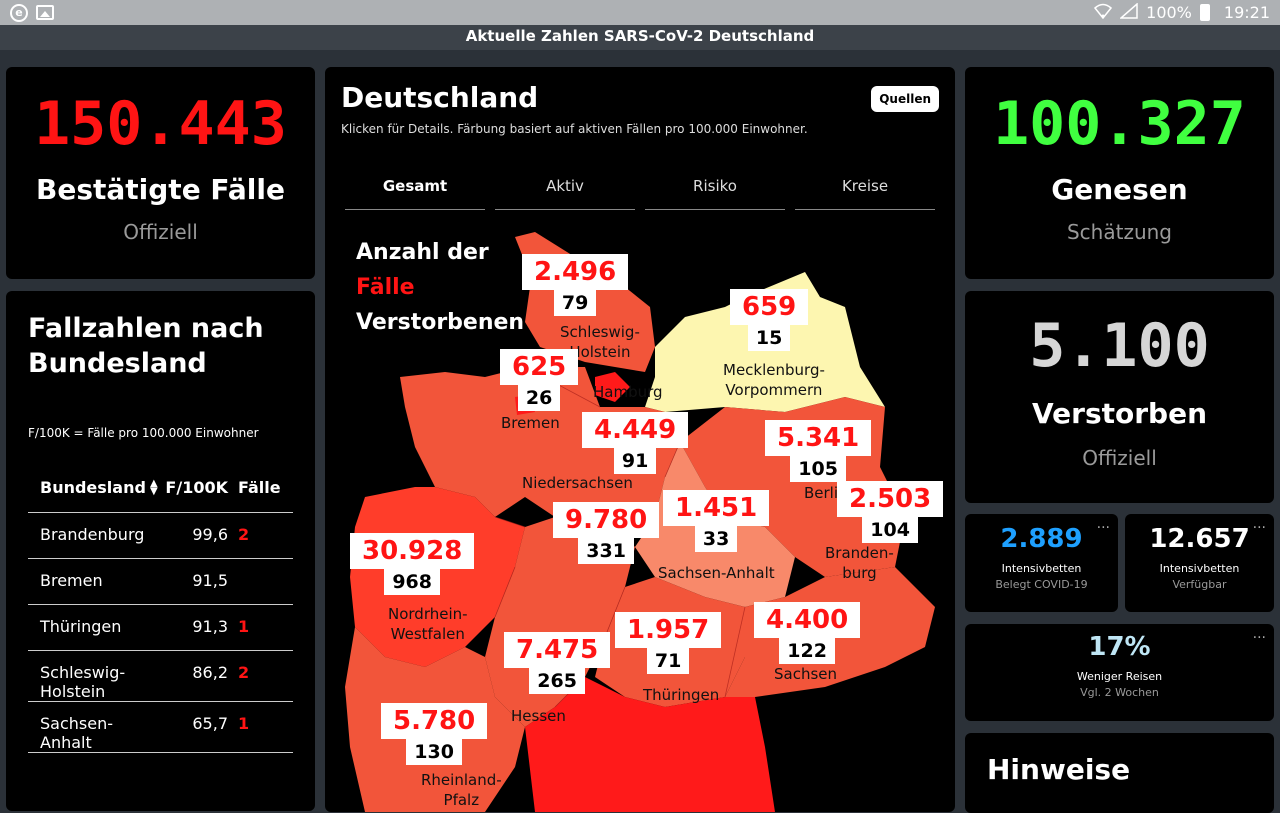 This screenshot has height=813, width=1280. Describe the element at coordinates (1119, 773) in the screenshot. I see `notes-card: Hinweise` at that location.